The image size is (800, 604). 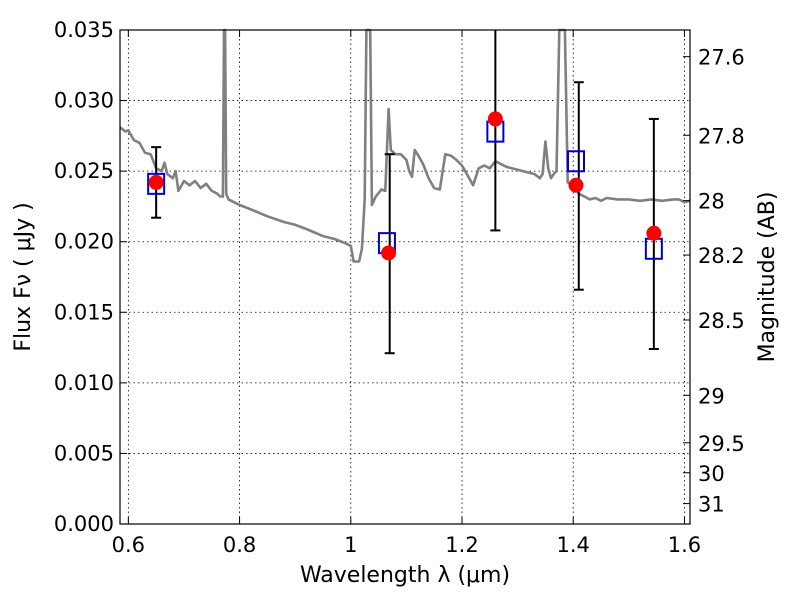 What do you see at coordinates (84, 524) in the screenshot?
I see `y-tick-label: 0.000` at bounding box center [84, 524].